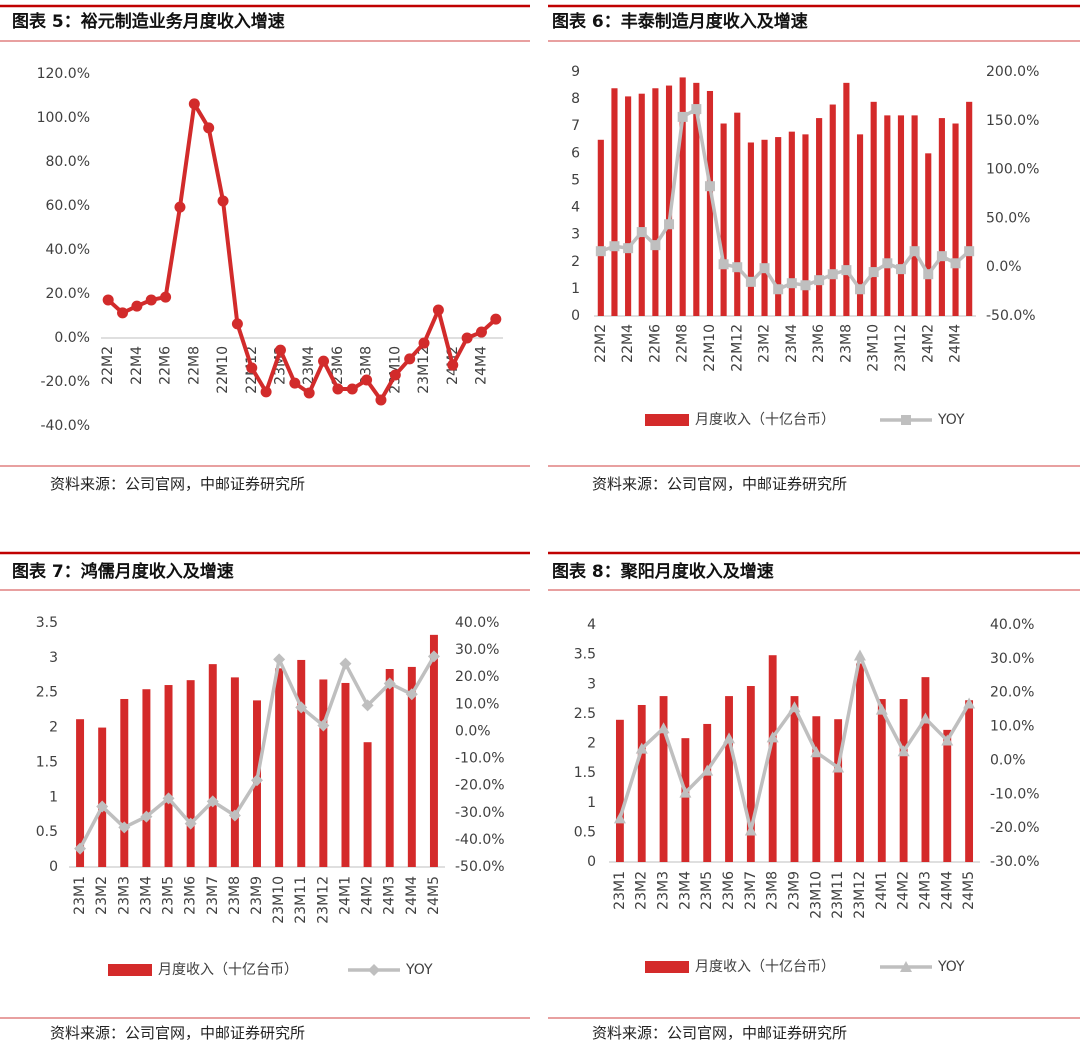 The width and height of the screenshot is (1080, 1053). What do you see at coordinates (72, 338) in the screenshot?
I see `y-tick-label: 0.0%` at bounding box center [72, 338].